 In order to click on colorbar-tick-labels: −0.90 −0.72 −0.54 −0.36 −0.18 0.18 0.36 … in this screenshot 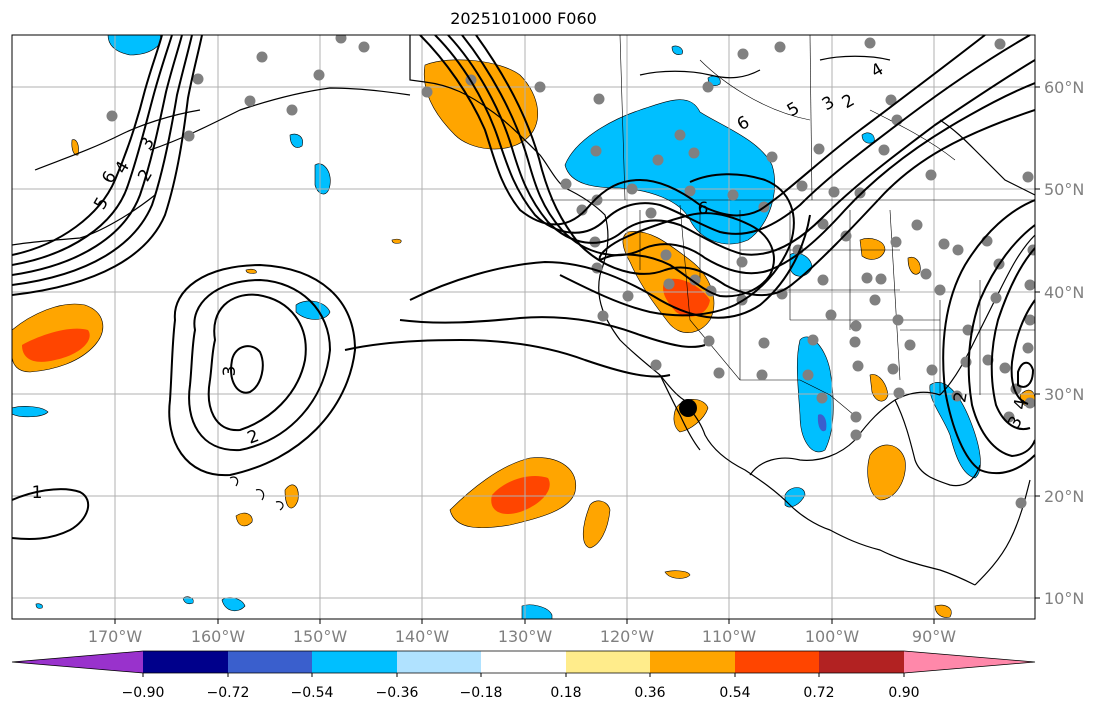, I will do `click(521, 693)`.